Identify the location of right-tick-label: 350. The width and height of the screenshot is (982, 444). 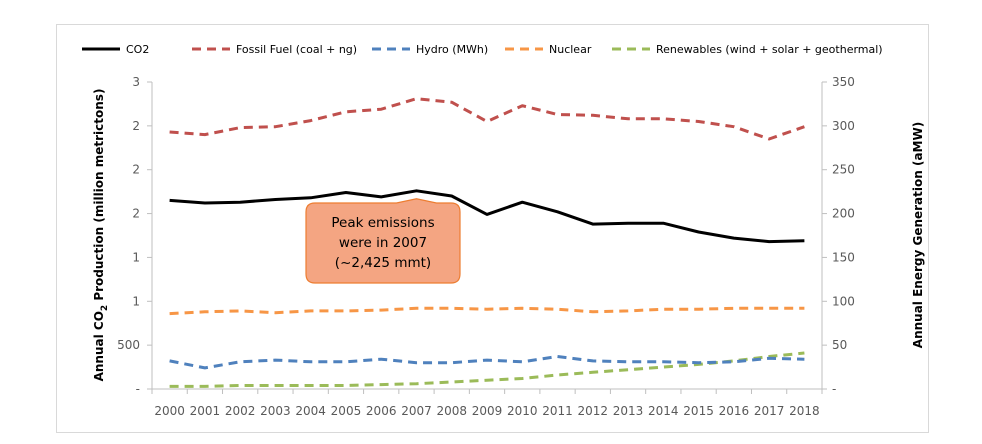
(843, 82).